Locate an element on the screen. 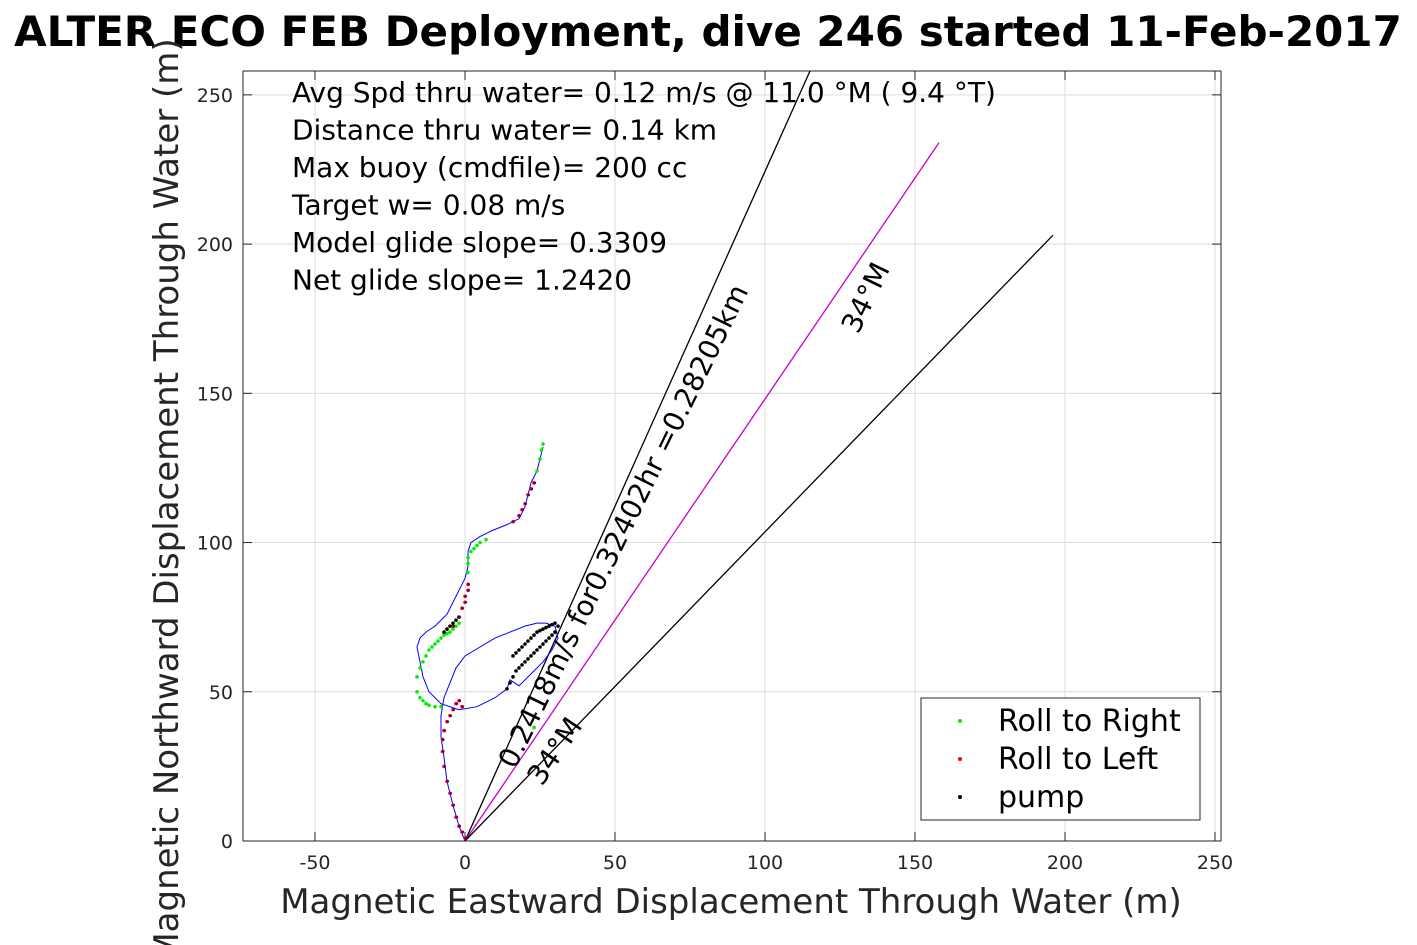 The width and height of the screenshot is (1417, 945). annotation-line-1: Distance thru water= 0.14 km is located at coordinates (504, 130).